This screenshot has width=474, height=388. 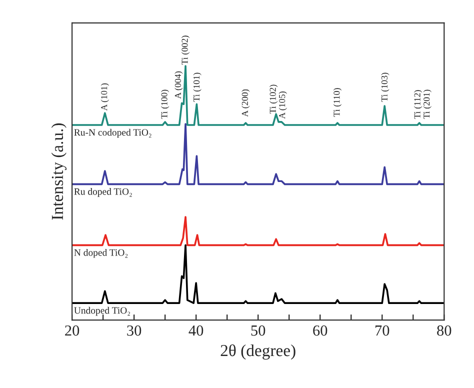 I want to click on annotation: Ti (002), so click(x=185, y=50).